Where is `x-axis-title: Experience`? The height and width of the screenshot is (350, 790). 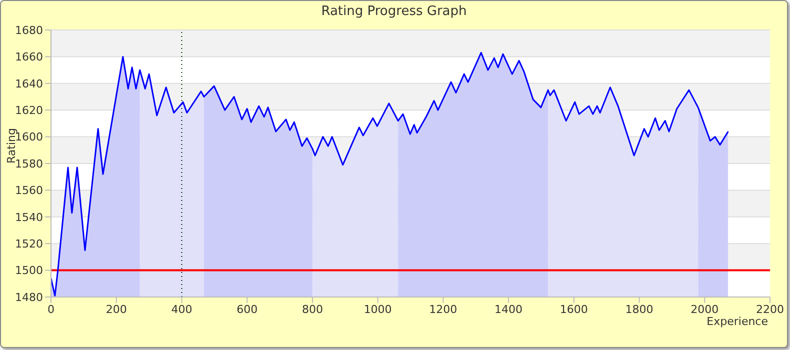 x-axis-title: Experience is located at coordinates (737, 321).